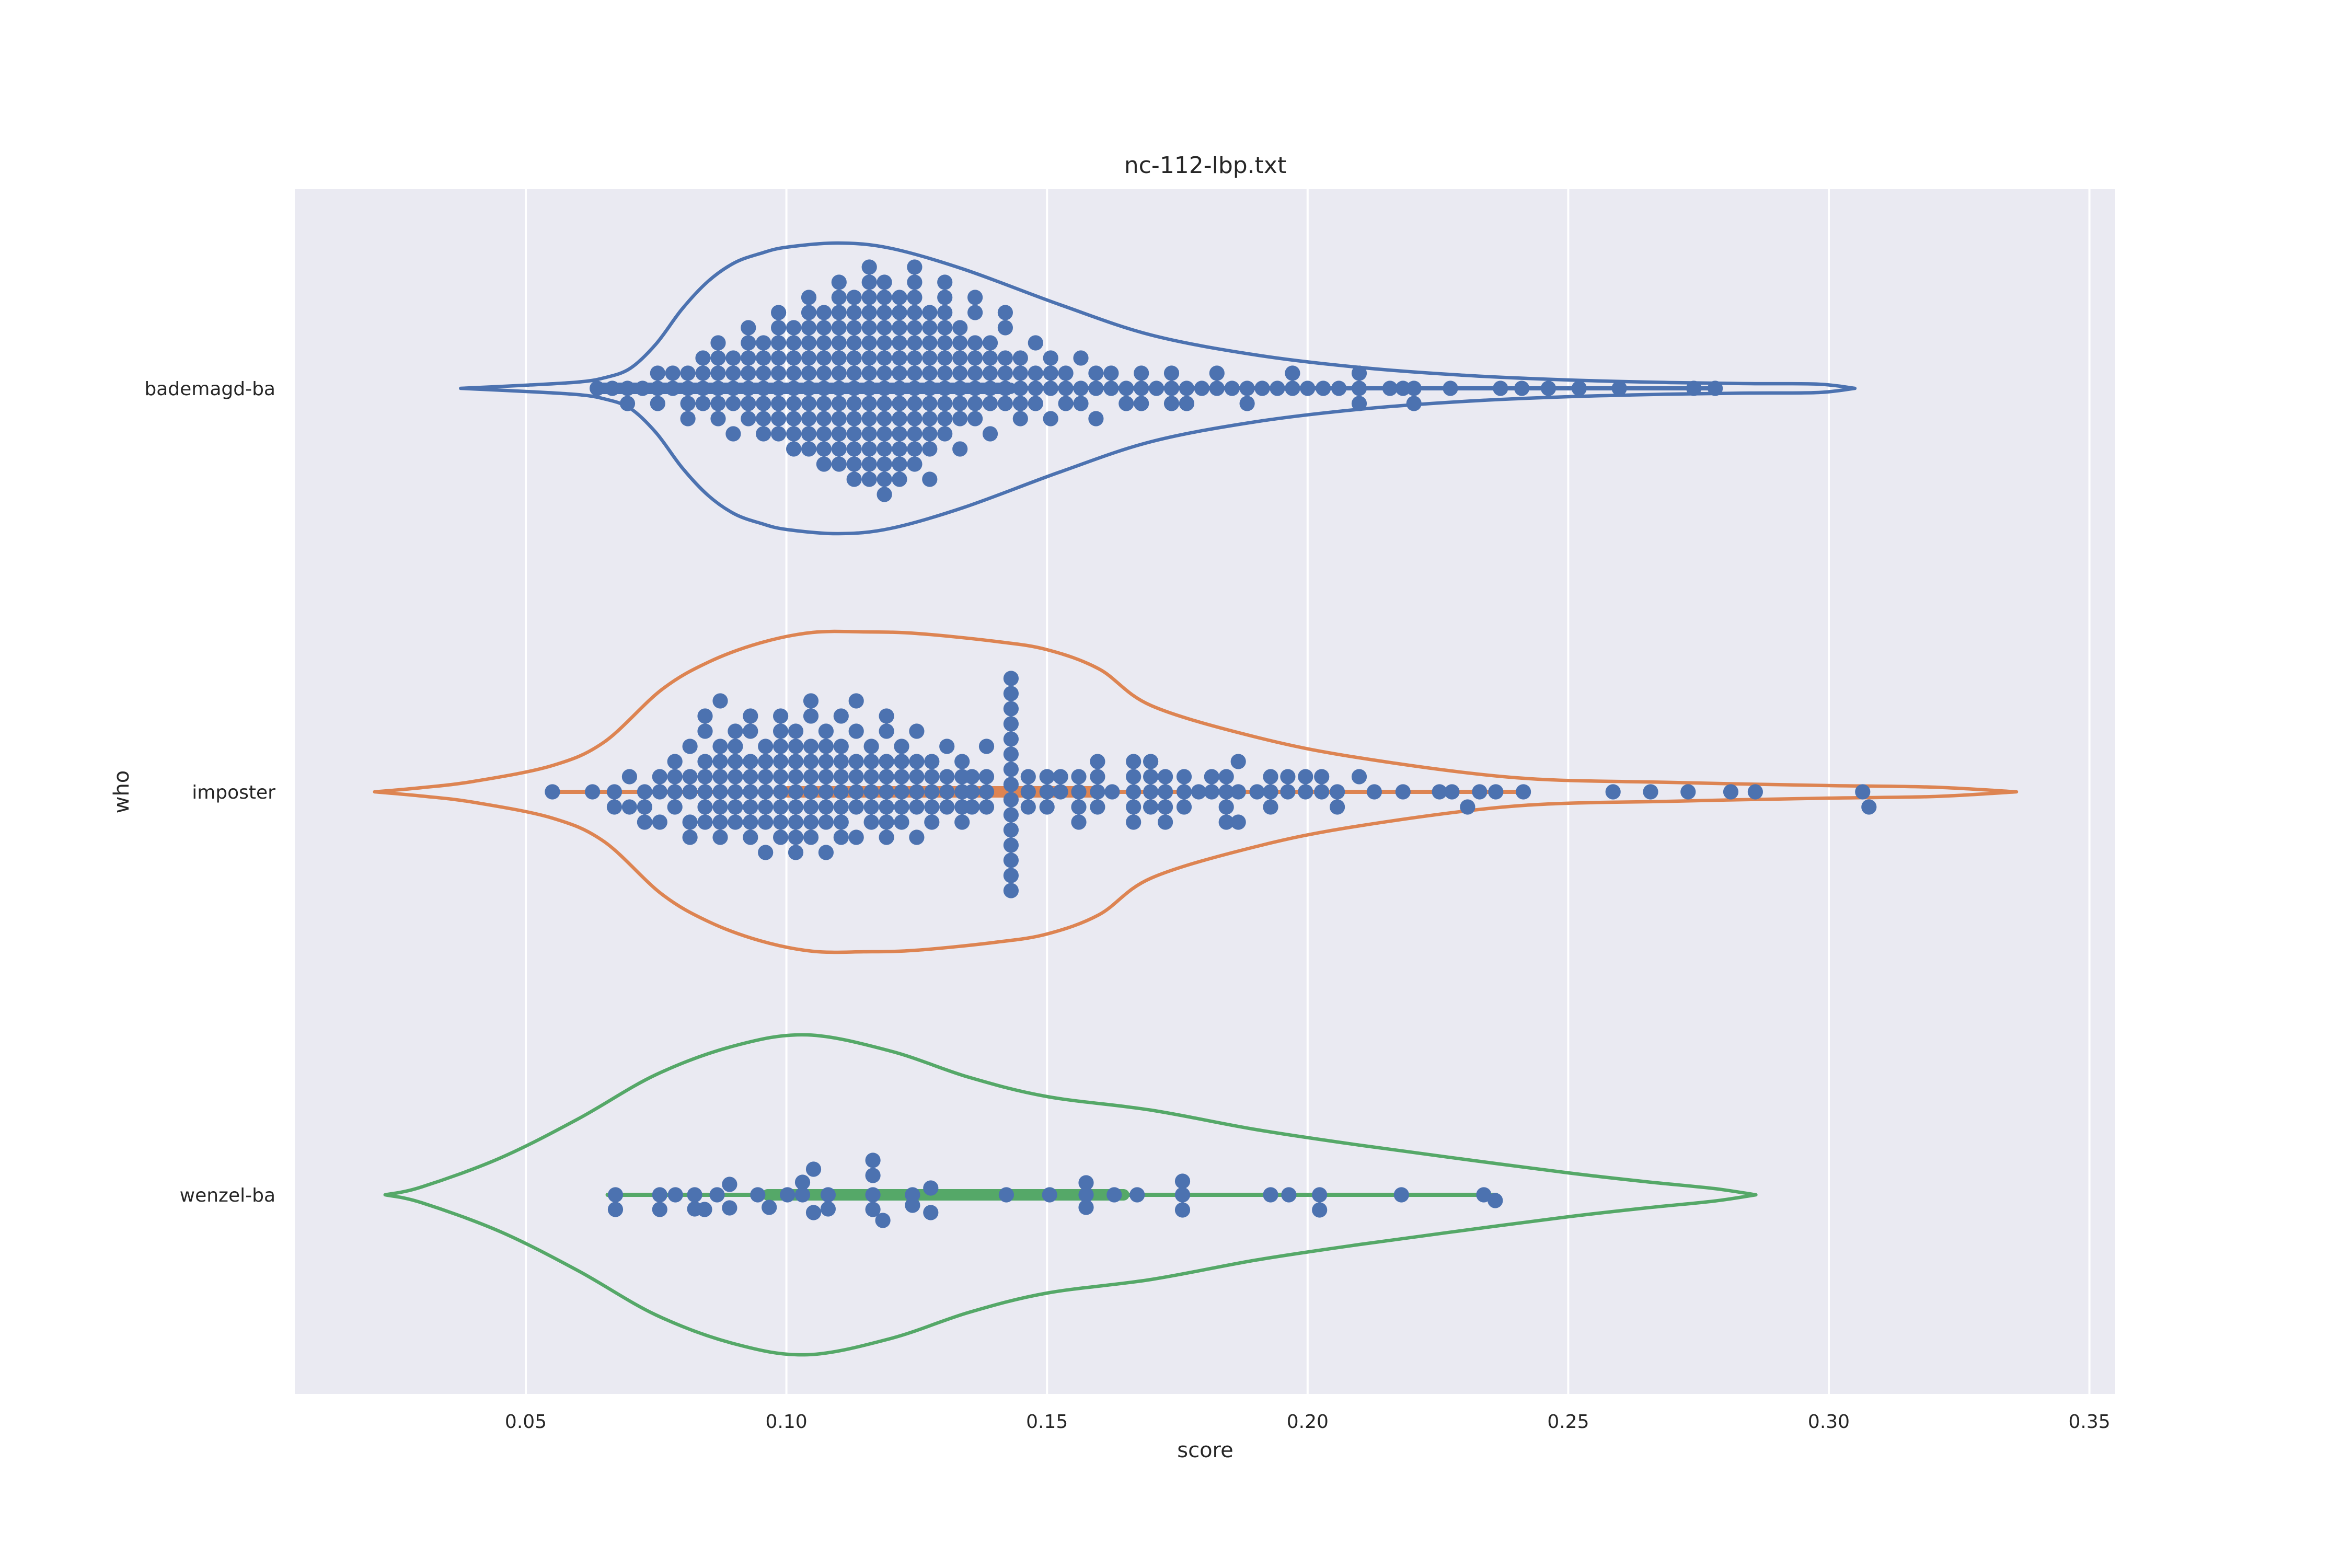 The image size is (2352, 1568). I want to click on category-label-imposter: imposter, so click(233, 792).